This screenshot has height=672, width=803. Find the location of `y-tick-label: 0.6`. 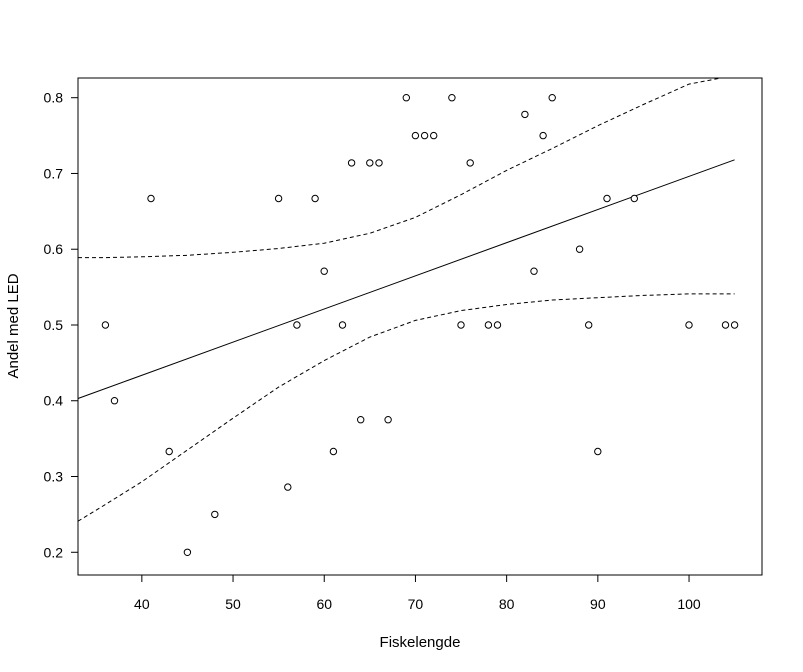

y-tick-label: 0.6 is located at coordinates (54, 249).